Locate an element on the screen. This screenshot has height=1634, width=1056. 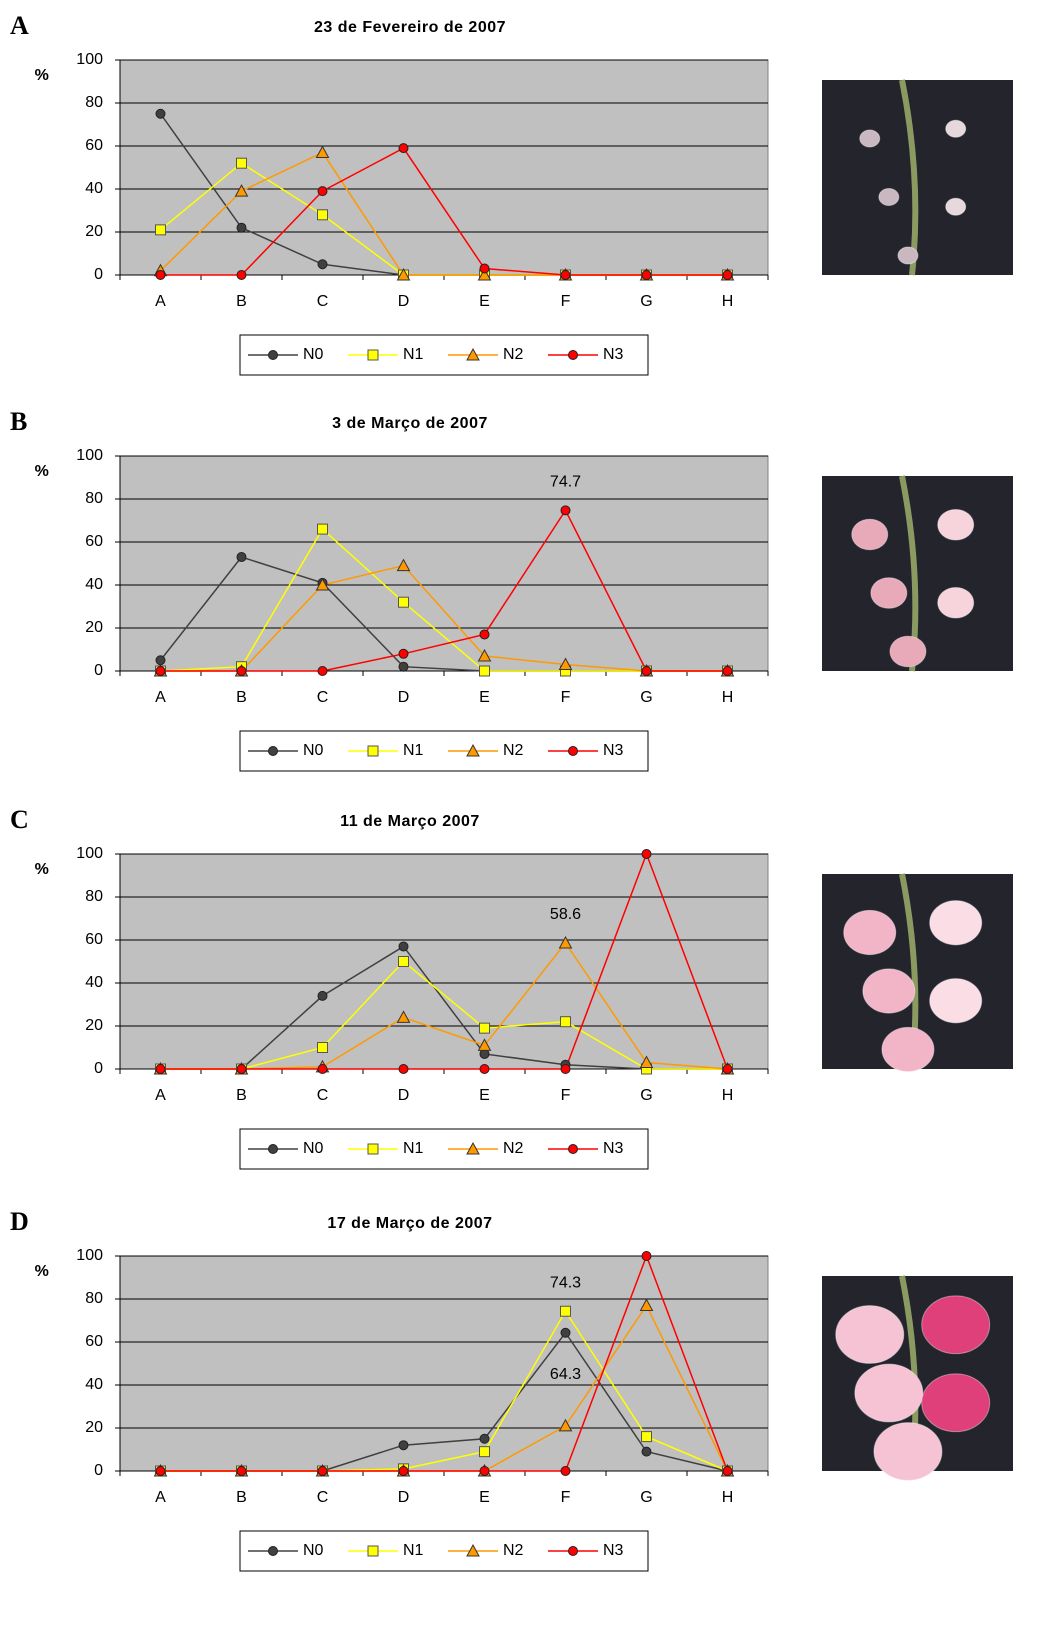
panel-label: C is located at coordinates (19, 819).